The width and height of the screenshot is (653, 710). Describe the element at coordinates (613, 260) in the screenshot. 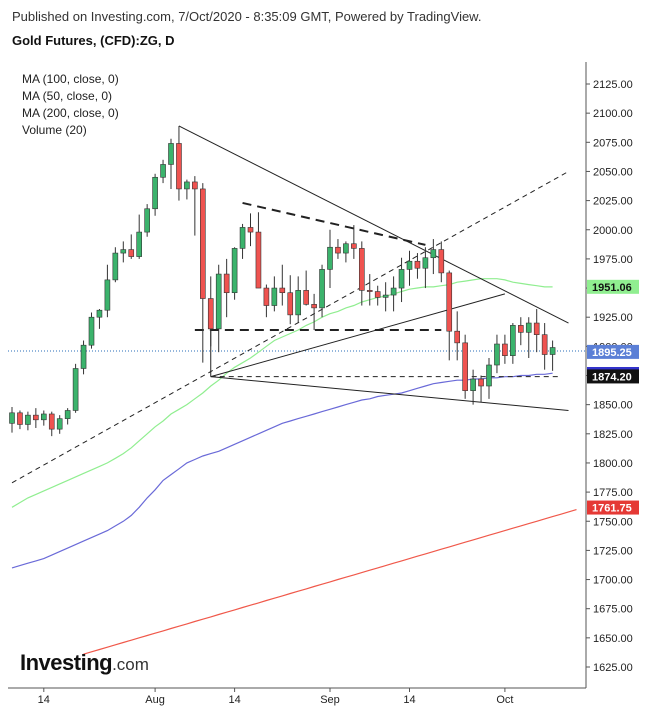

I see `y-tick-label: 1975.00` at that location.